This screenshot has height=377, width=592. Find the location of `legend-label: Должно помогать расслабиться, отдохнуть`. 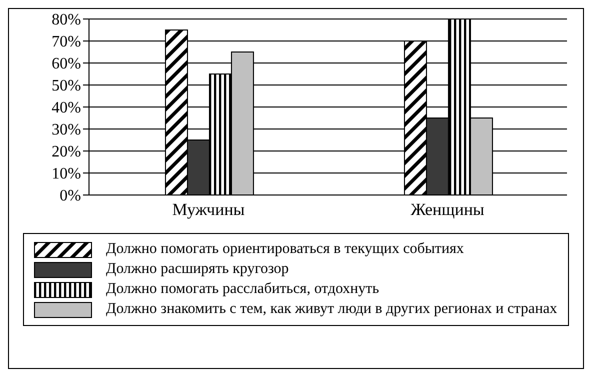

legend-label: Должно помогать расслабиться, отдохнуть is located at coordinates (243, 289).